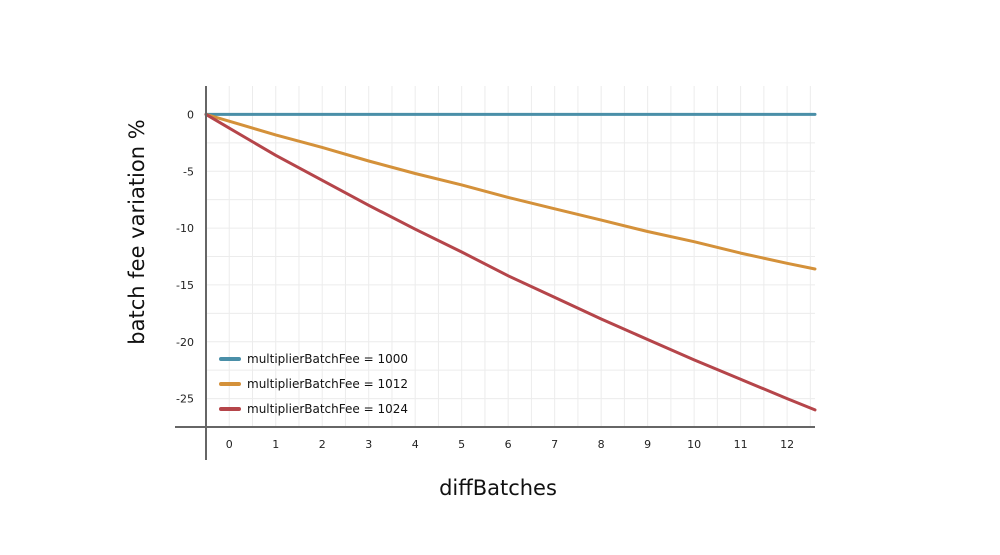 The height and width of the screenshot is (555, 1000). I want to click on legend-label: multiplierBatchFee = 1000, so click(327, 359).